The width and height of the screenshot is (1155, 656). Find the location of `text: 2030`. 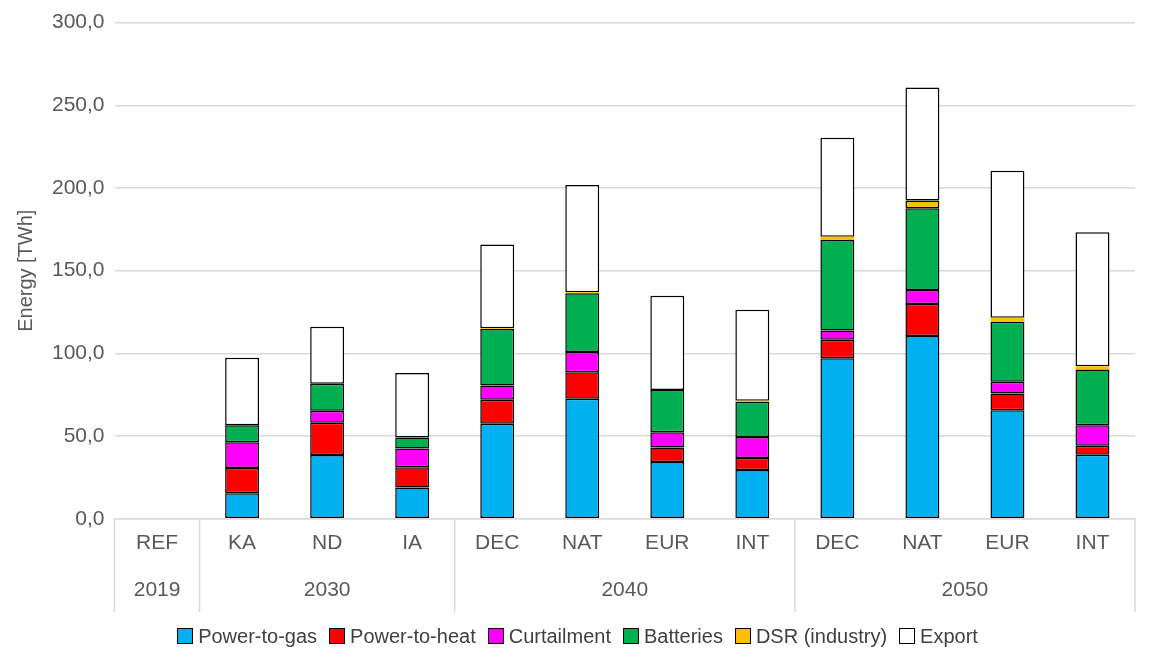

text: 2030 is located at coordinates (327, 588).